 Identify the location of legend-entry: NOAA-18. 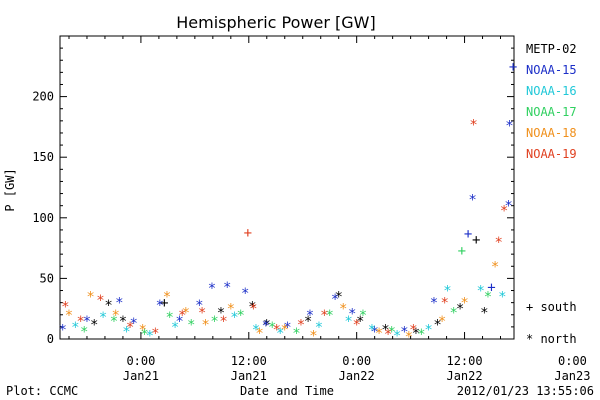
(551, 133).